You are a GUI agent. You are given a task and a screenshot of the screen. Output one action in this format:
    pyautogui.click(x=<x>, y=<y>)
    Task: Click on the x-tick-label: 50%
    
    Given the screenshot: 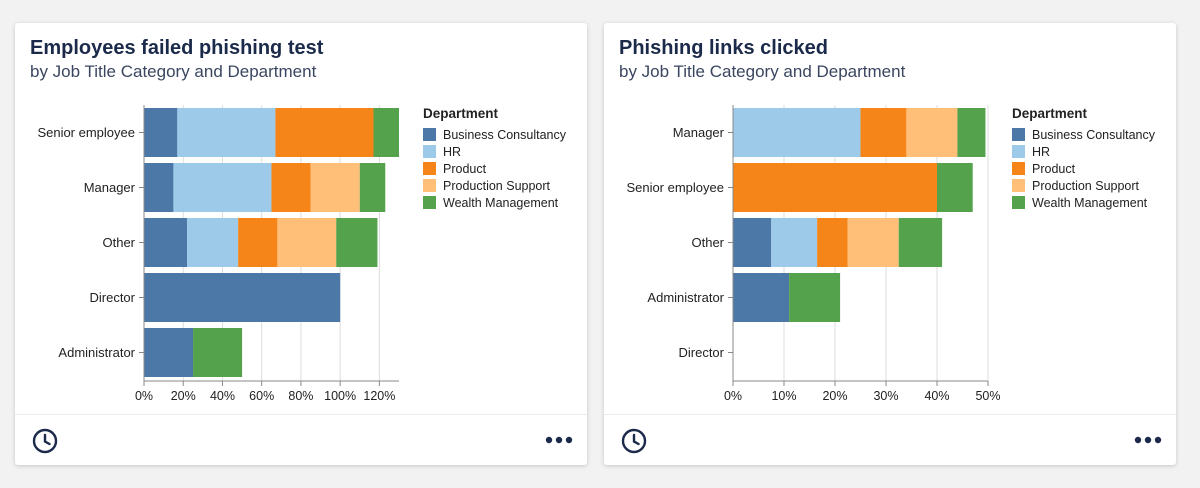 What is the action you would take?
    pyautogui.click(x=987, y=396)
    